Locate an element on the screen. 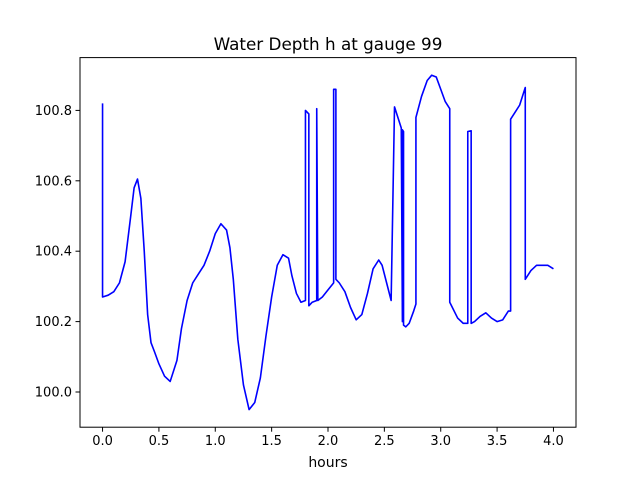 The image size is (640, 480). x-tick-label: 1.0 is located at coordinates (215, 441).